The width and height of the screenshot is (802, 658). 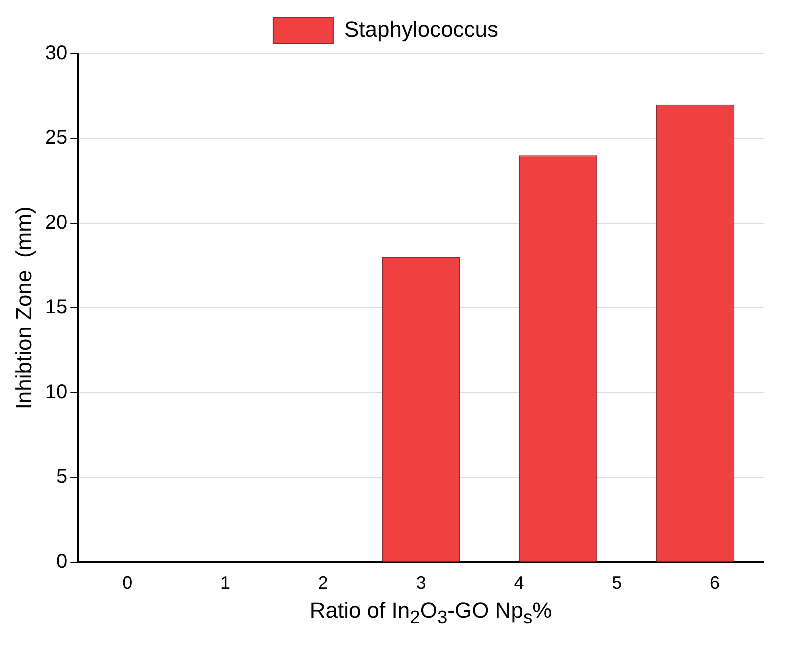 What do you see at coordinates (23, 308) in the screenshot?
I see `y-axis-title: Inhibtion Zone (mm)` at bounding box center [23, 308].